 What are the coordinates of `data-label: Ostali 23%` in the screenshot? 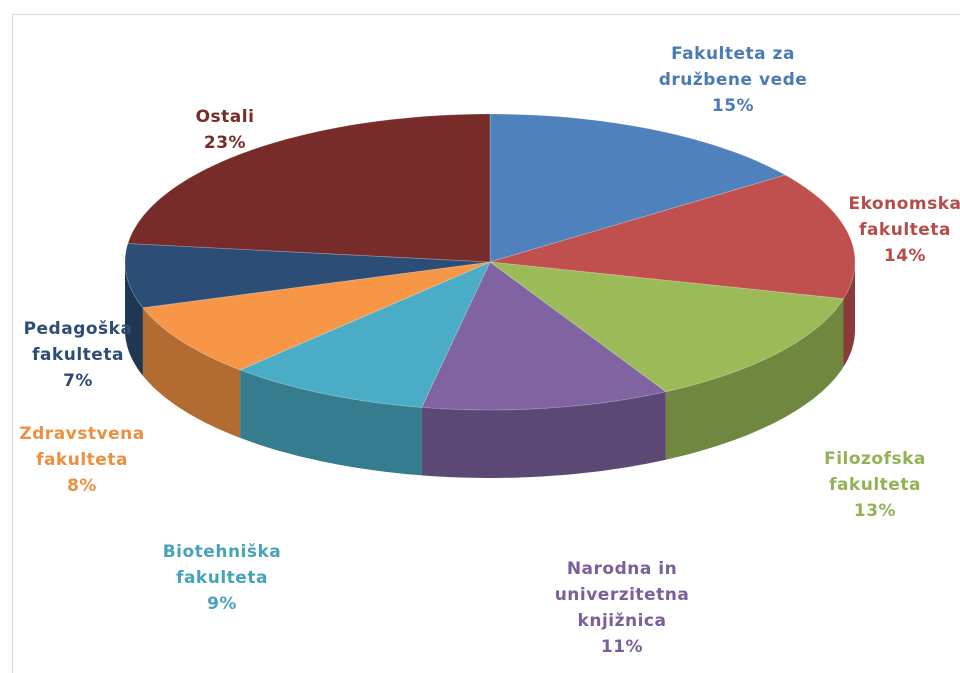 It's located at (225, 130).